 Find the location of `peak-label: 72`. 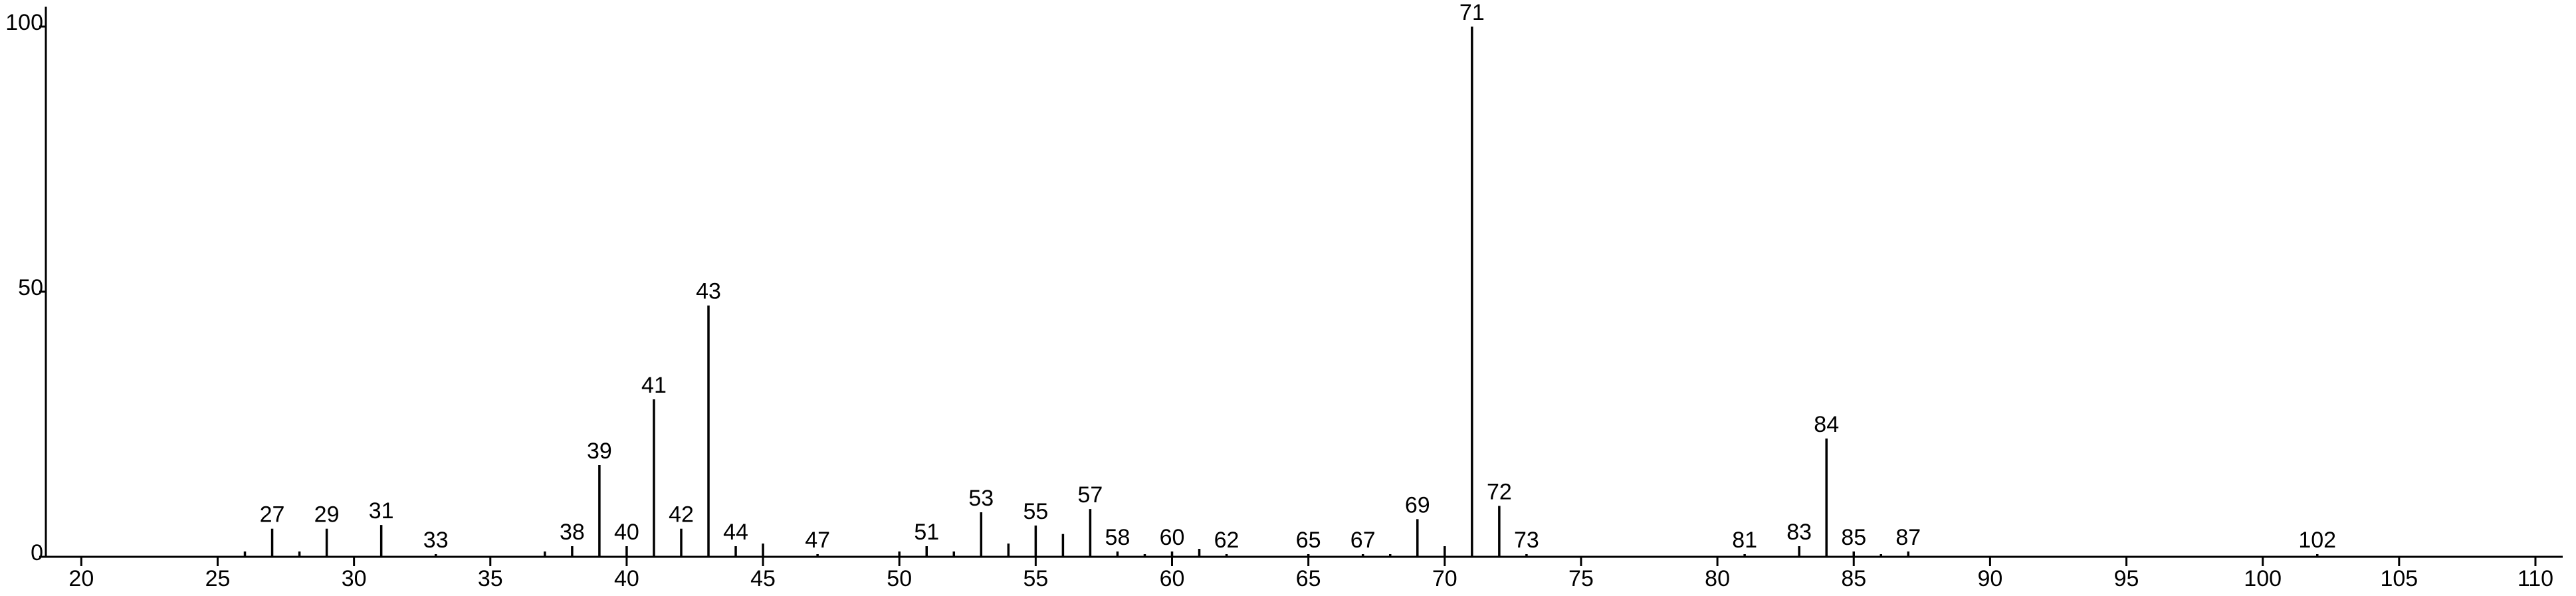

peak-label: 72 is located at coordinates (1499, 492).